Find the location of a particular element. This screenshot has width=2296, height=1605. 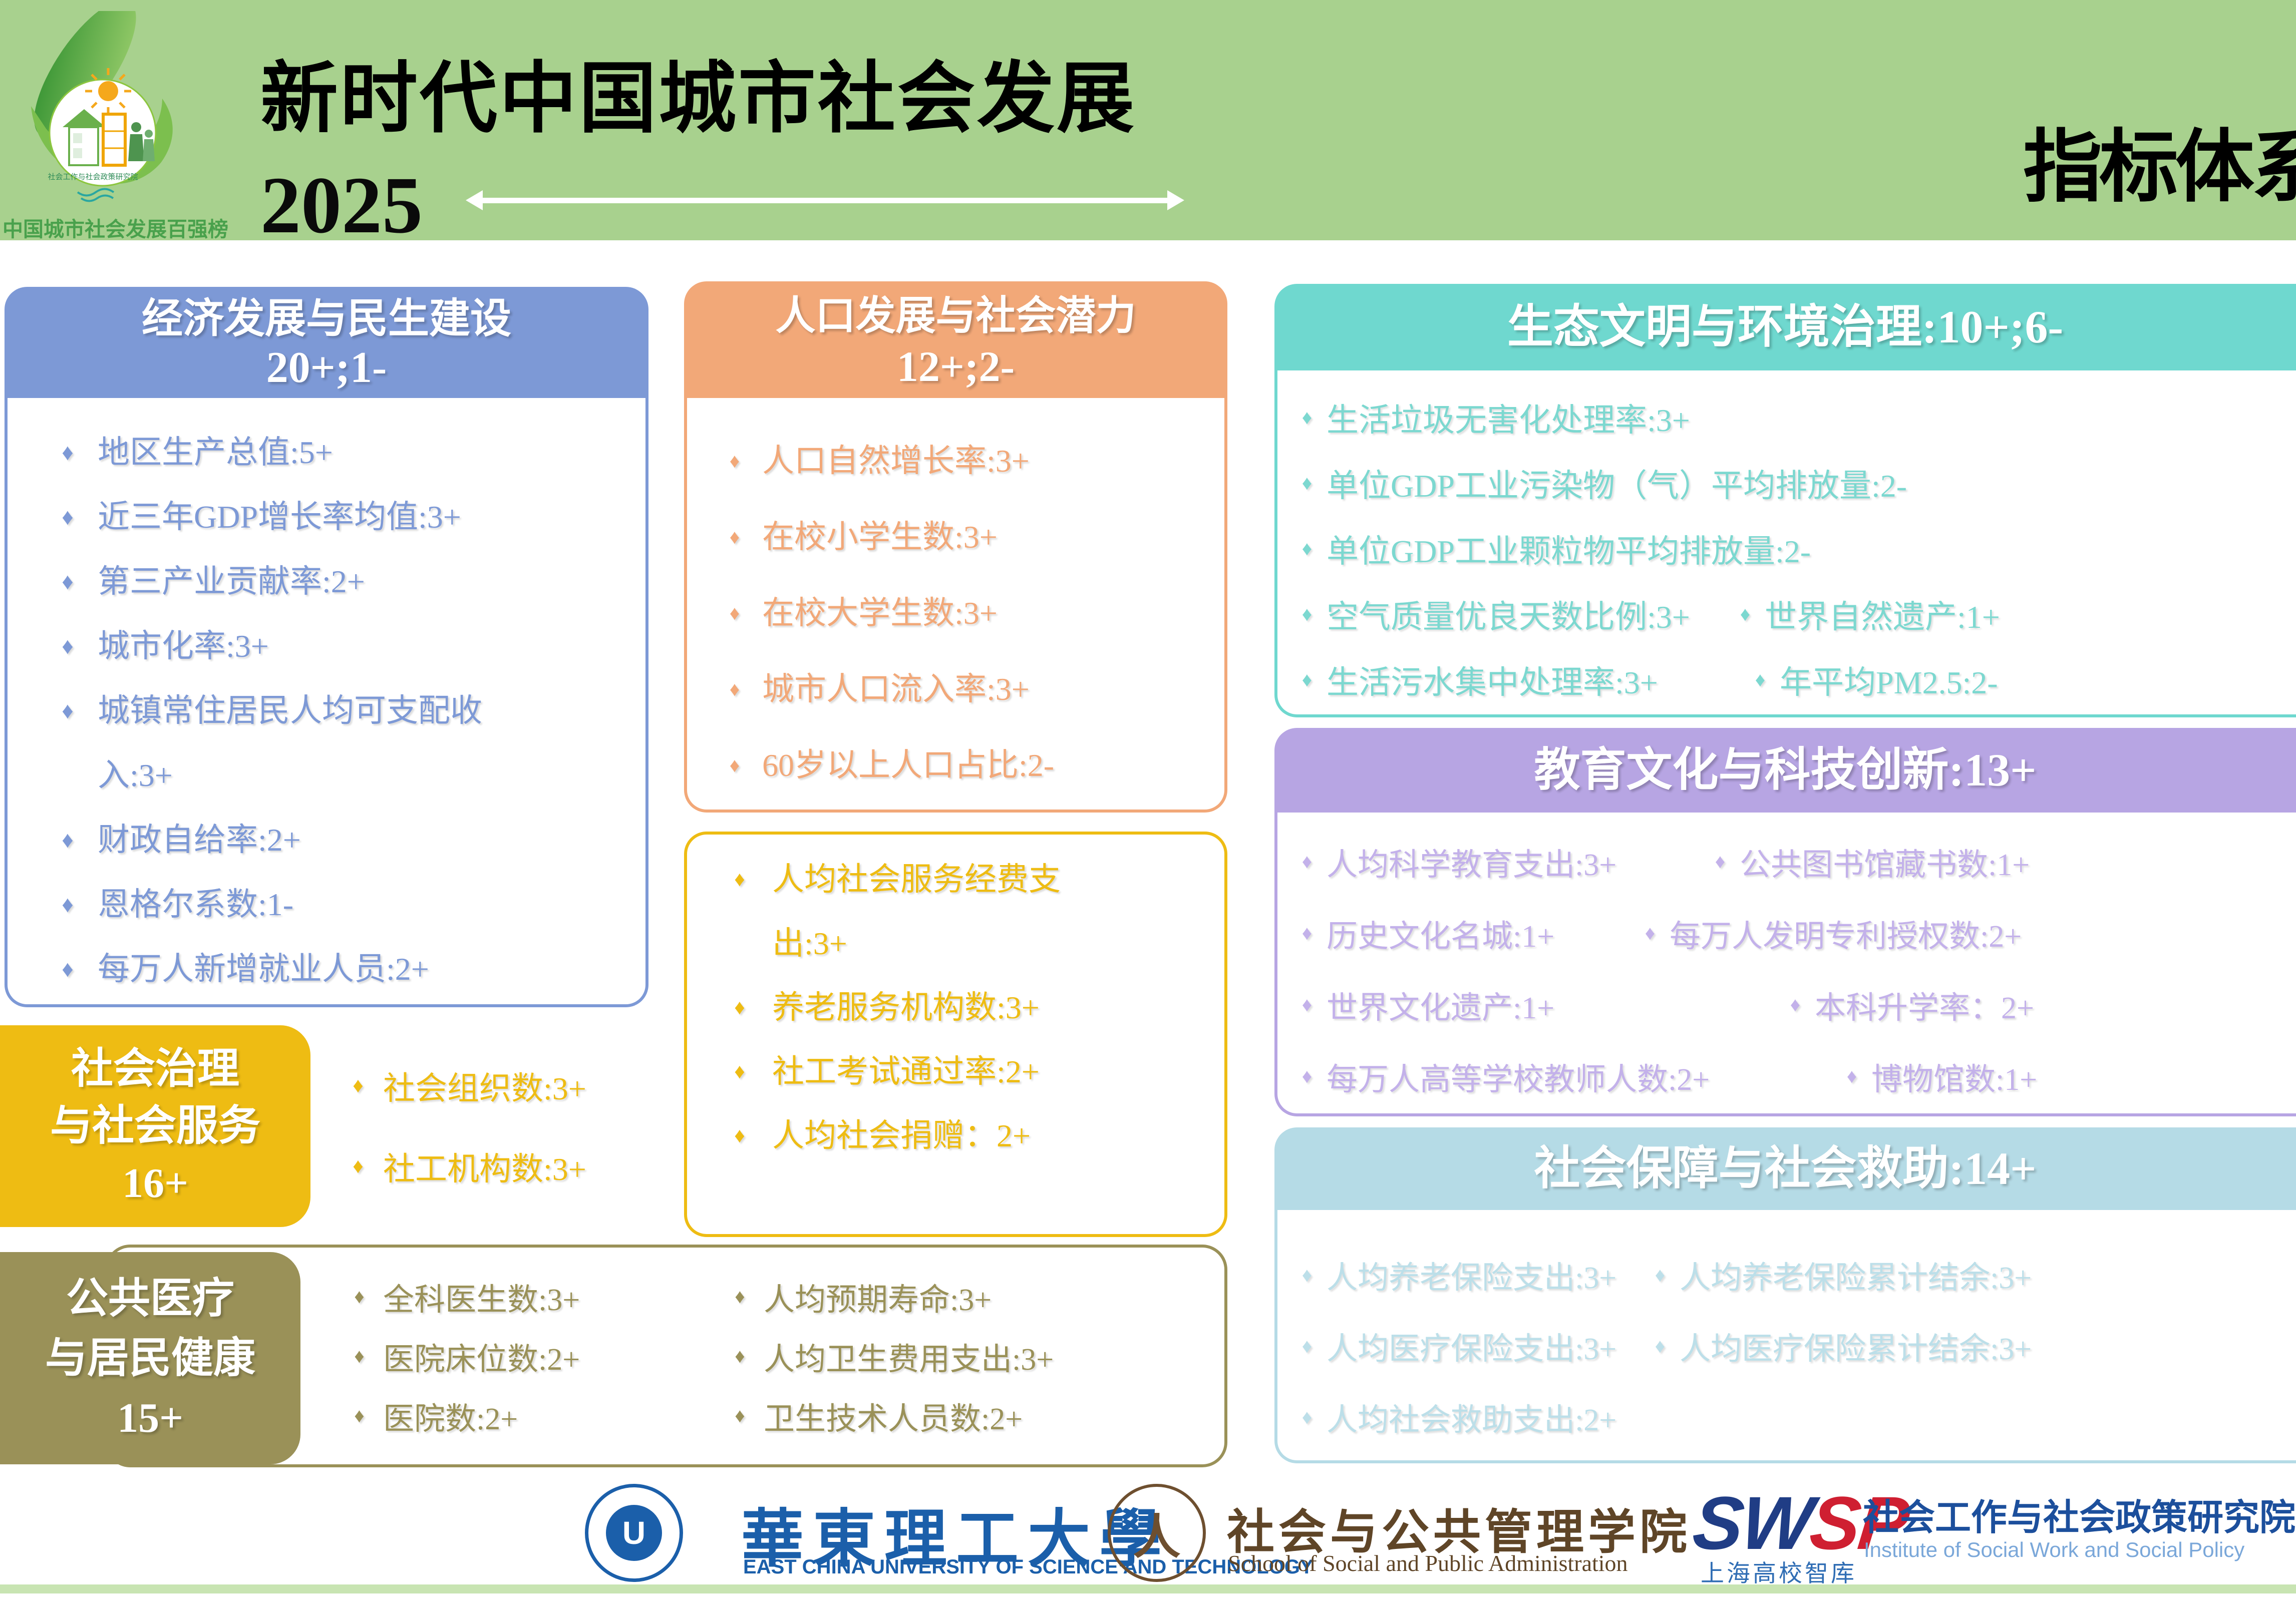

list-item: ♦ 人均预期寿命:3+ is located at coordinates (962, 1297).